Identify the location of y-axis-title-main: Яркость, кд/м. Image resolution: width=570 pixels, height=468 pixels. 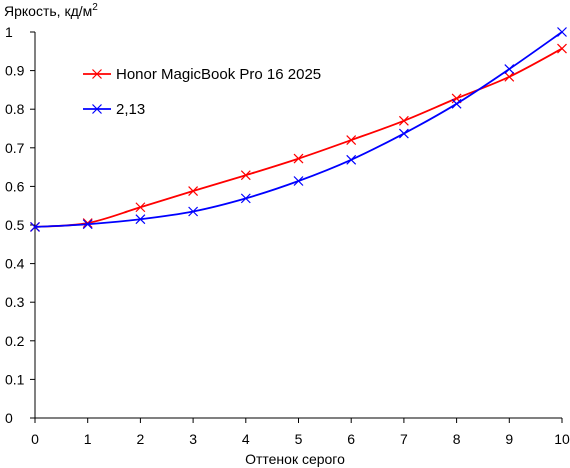
(48, 11).